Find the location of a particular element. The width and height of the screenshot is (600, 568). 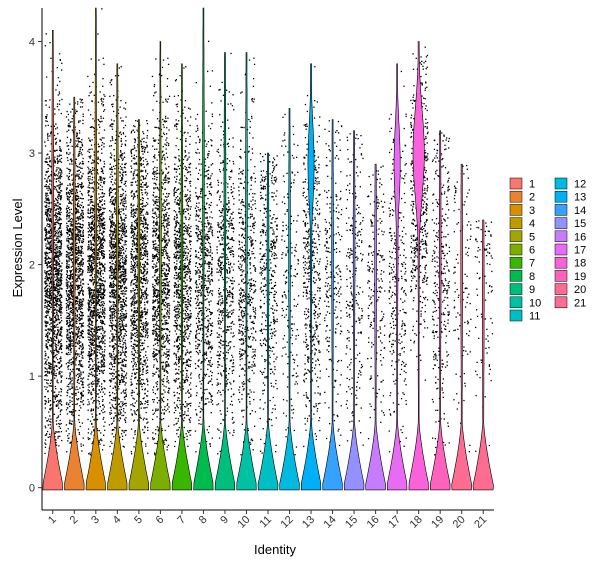

legend-label-4: 4 is located at coordinates (532, 224).